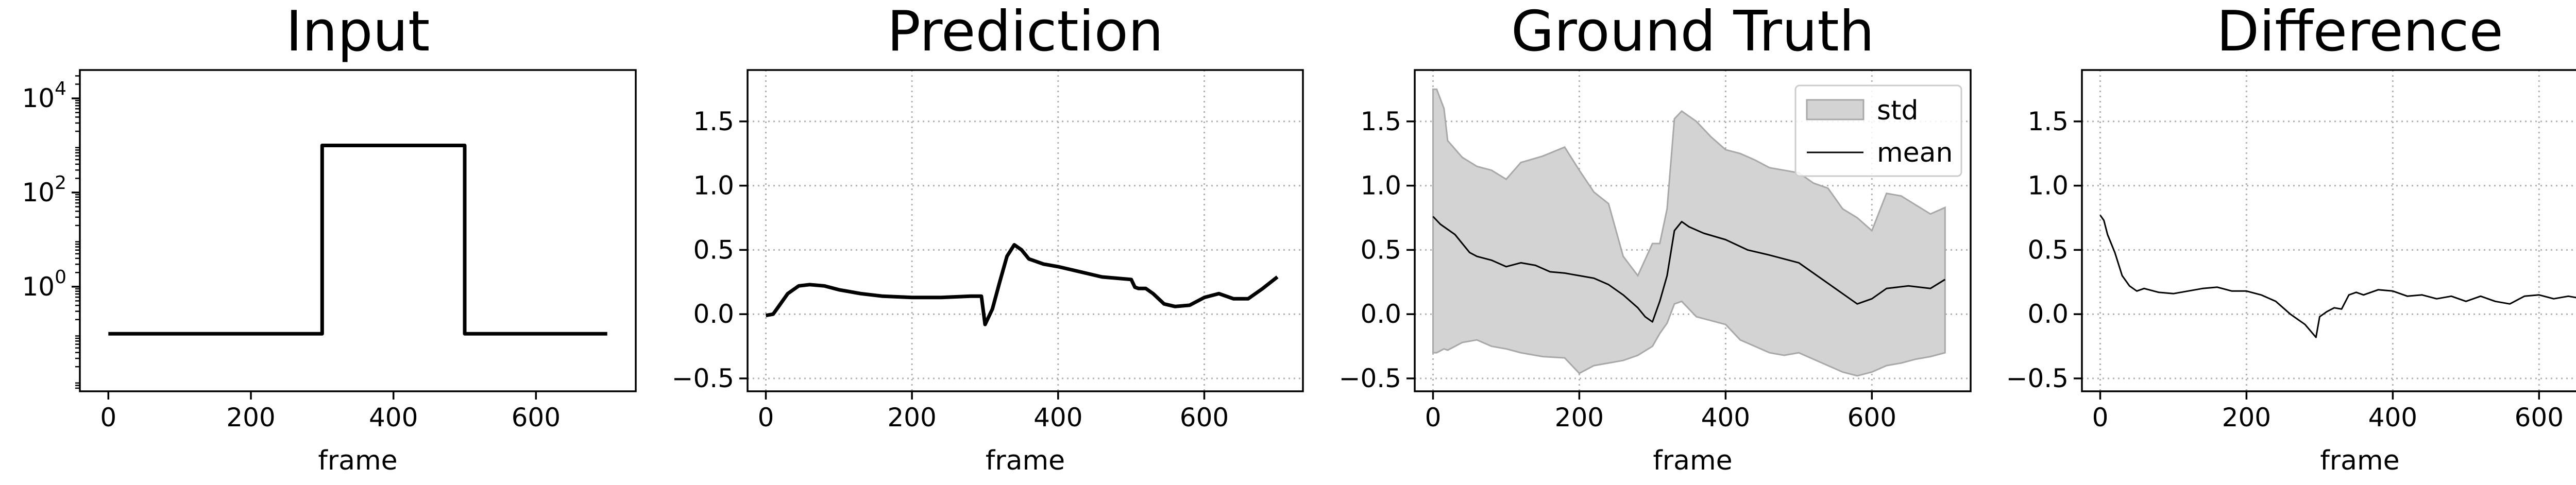 Image resolution: width=2576 pixels, height=485 pixels. What do you see at coordinates (1025, 32) in the screenshot?
I see `chart-title: Prediction` at bounding box center [1025, 32].